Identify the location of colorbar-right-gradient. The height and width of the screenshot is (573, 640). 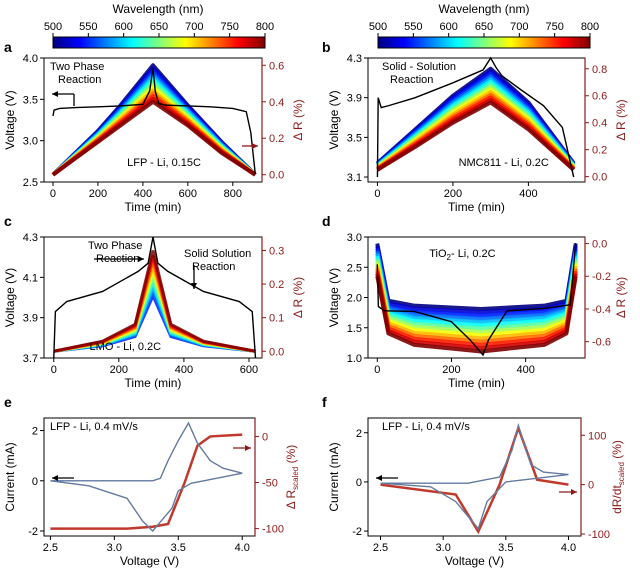
(484, 42).